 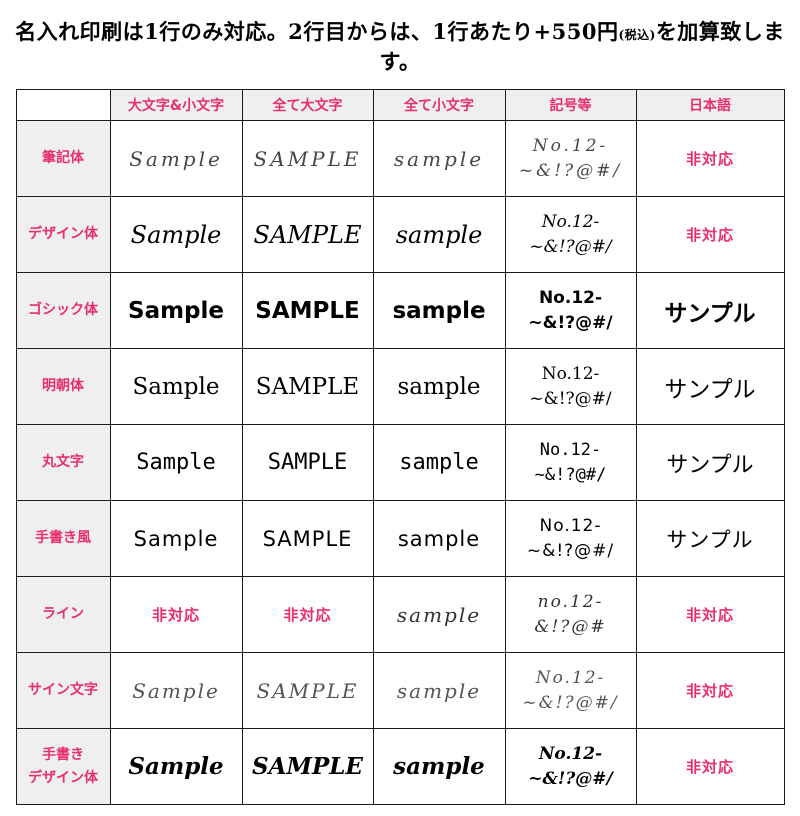 What do you see at coordinates (63, 538) in the screenshot?
I see `row-label: 手書き風` at bounding box center [63, 538].